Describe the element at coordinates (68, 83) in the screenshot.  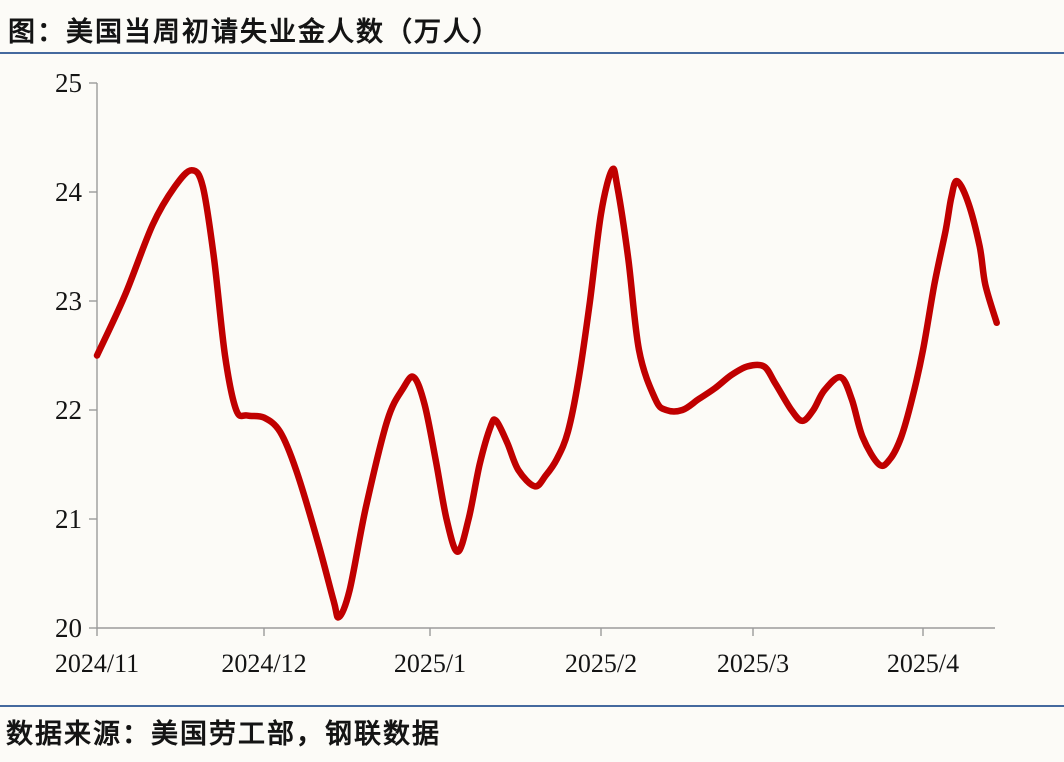
I see `y-tick-label: 25` at that location.